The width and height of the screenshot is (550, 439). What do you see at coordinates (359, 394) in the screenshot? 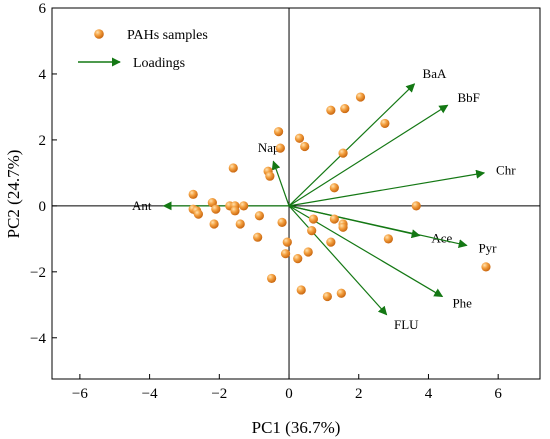
I see `x-tick-label: 2` at bounding box center [359, 394].